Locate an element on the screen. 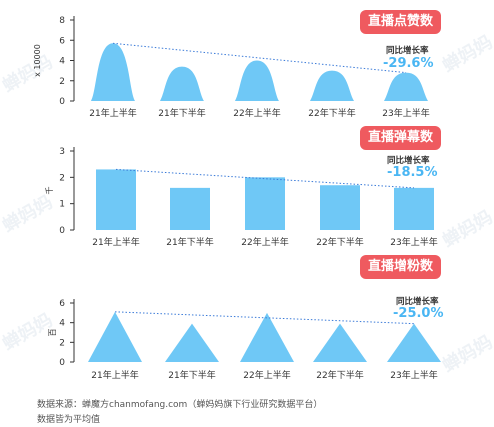 The width and height of the screenshot is (494, 427). data-note: 数据皆为平均值 is located at coordinates (69, 420).